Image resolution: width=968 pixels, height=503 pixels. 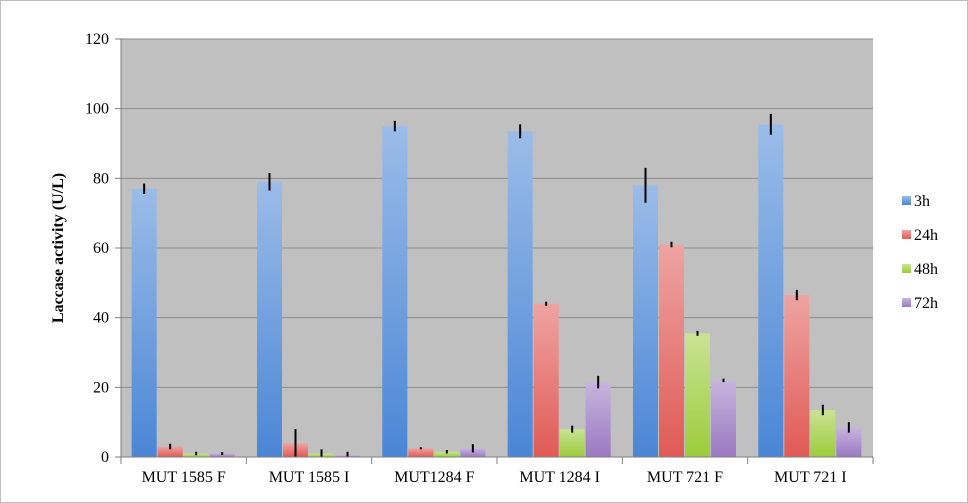 I want to click on y-tick-label: 60, so click(x=101, y=248).